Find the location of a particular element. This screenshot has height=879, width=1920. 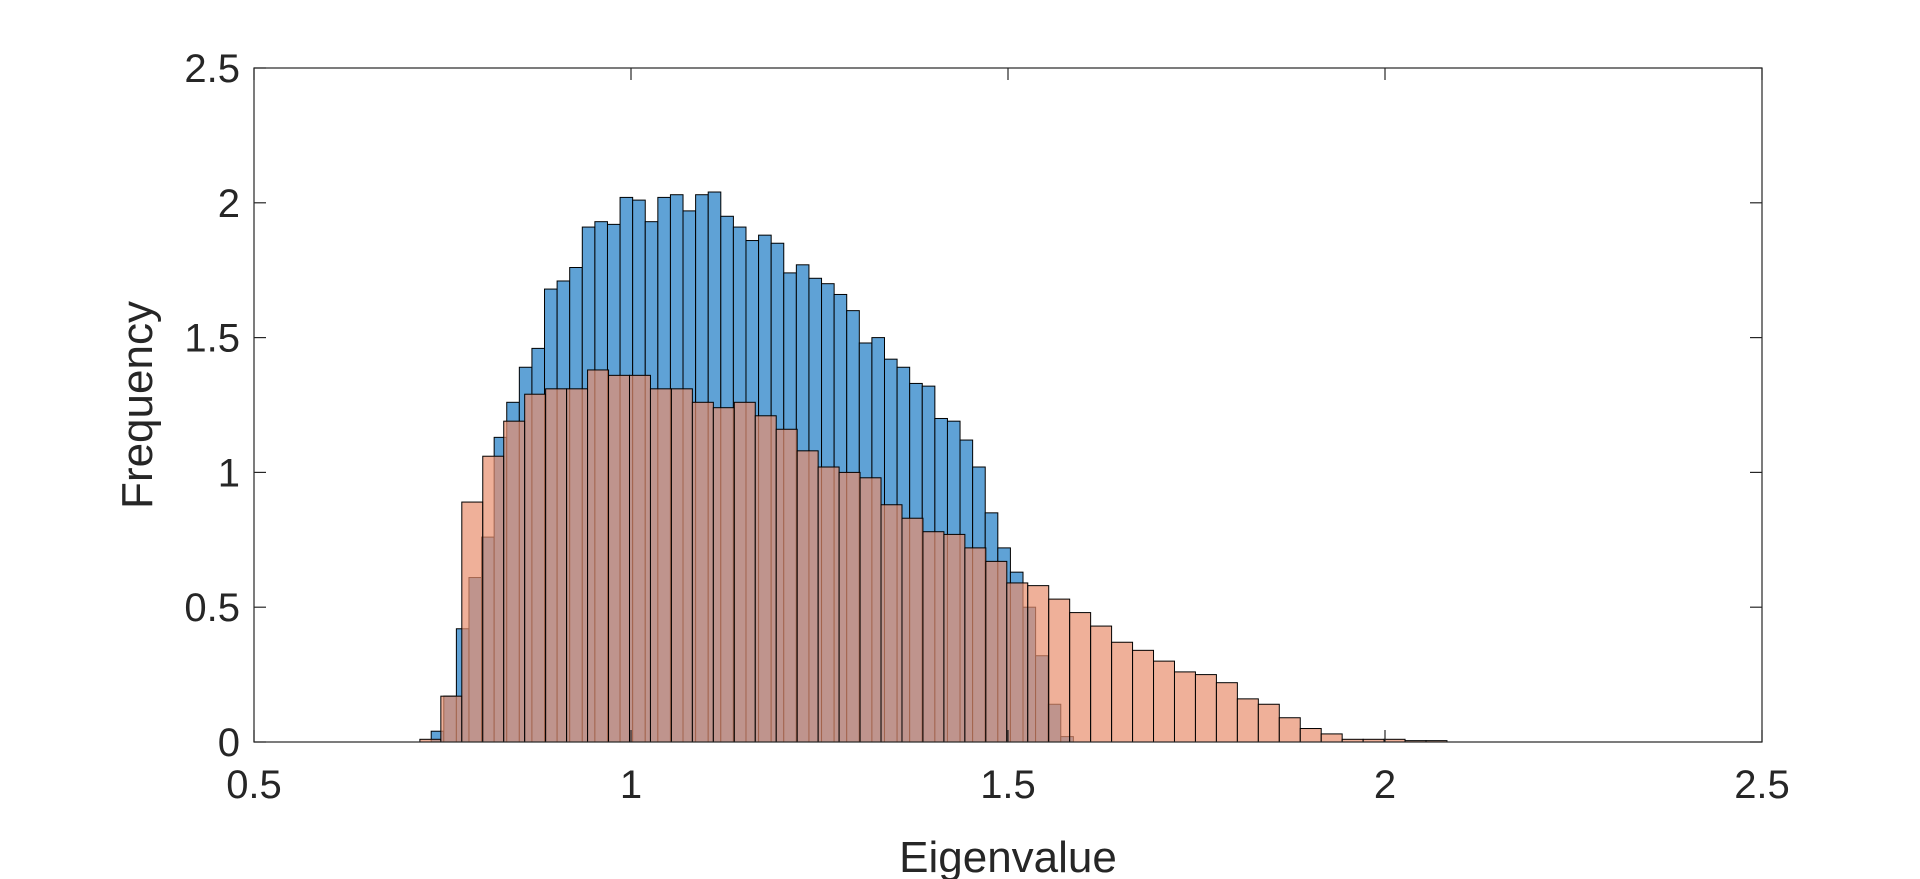

x-tick-labels: 0.5 1 1.5 2 2.5 is located at coordinates (1008, 785).